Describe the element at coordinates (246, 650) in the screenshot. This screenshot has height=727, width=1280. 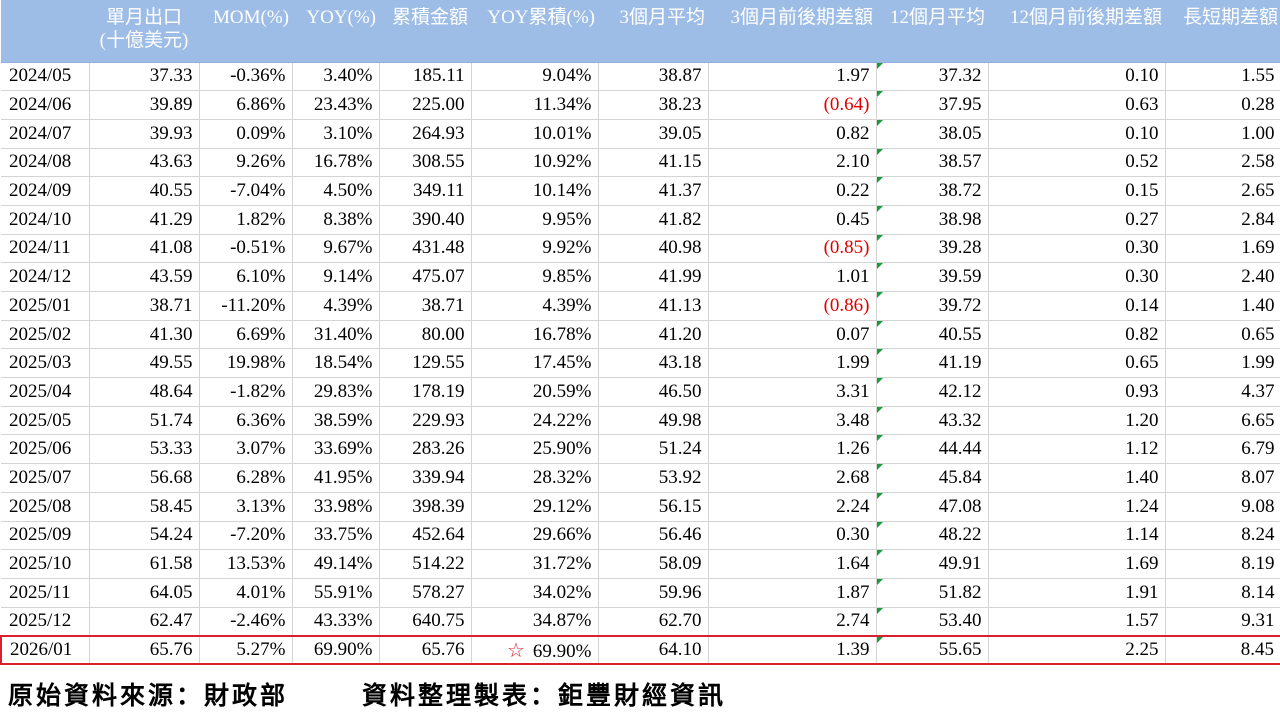
I see `value-cell: 5.27%` at that location.